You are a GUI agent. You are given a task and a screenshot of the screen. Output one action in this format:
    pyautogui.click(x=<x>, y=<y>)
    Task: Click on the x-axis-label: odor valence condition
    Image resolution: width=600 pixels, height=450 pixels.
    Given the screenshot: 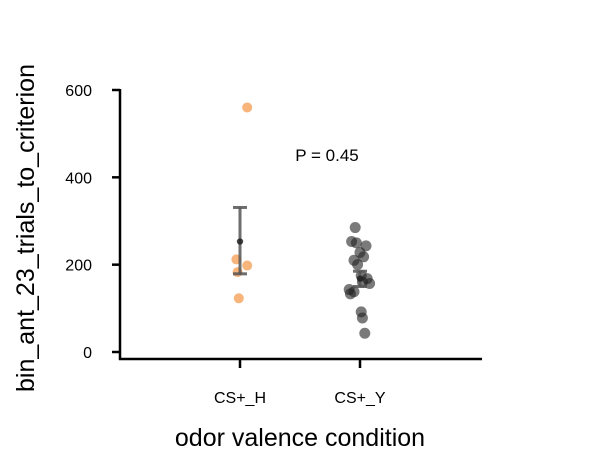 What is the action you would take?
    pyautogui.click(x=300, y=437)
    